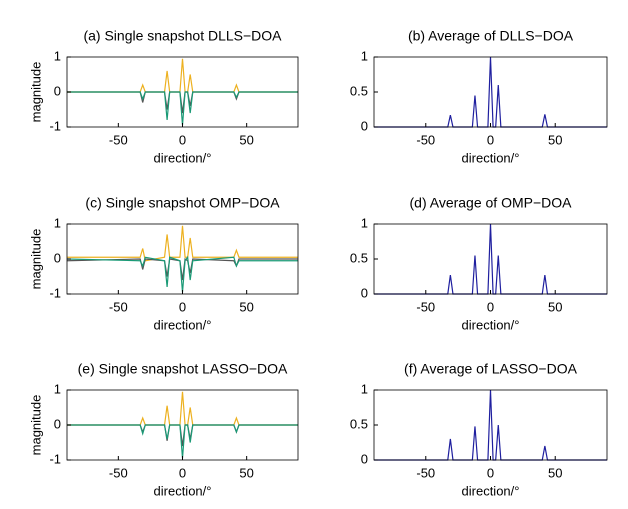 This screenshot has width=628, height=509. Describe the element at coordinates (182, 203) in the screenshot. I see `panel-title: (c) Single snapshot OMP−DOA` at that location.